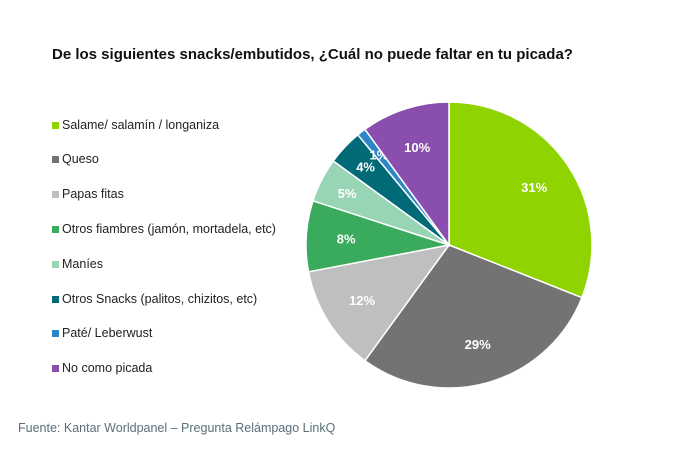 The width and height of the screenshot is (696, 454). Describe the element at coordinates (107, 333) in the screenshot. I see `legend-label: Paté/ Leberwust` at that location.